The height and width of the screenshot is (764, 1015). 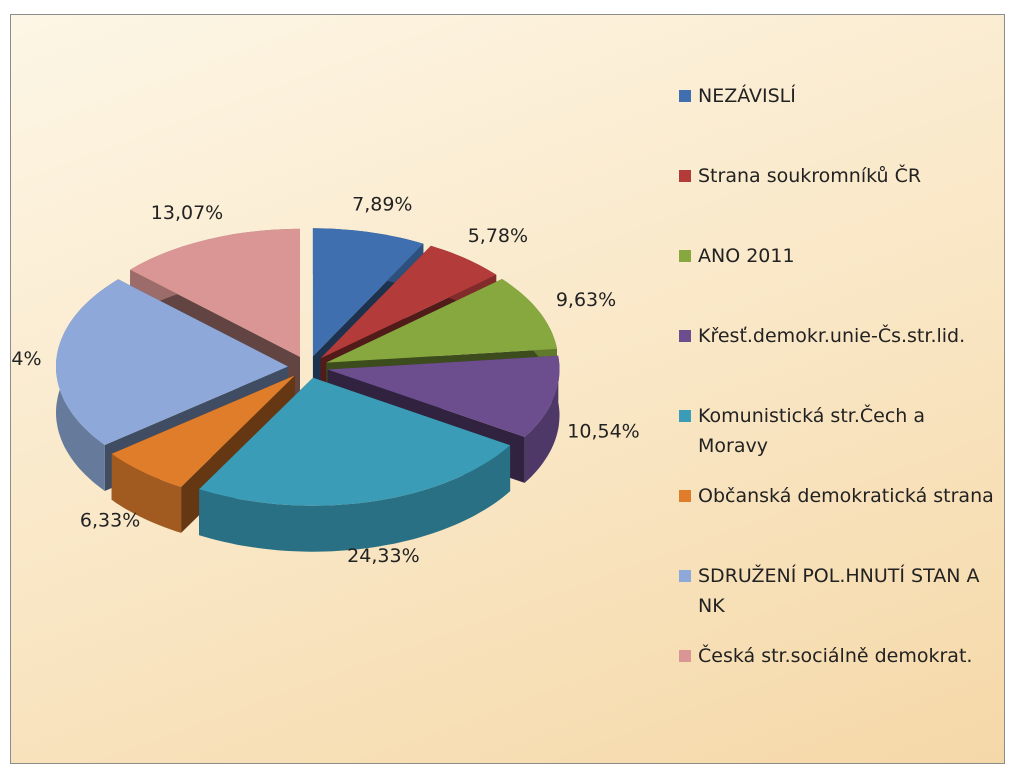 What do you see at coordinates (586, 300) in the screenshot?
I see `data-label: 9,63%` at bounding box center [586, 300].